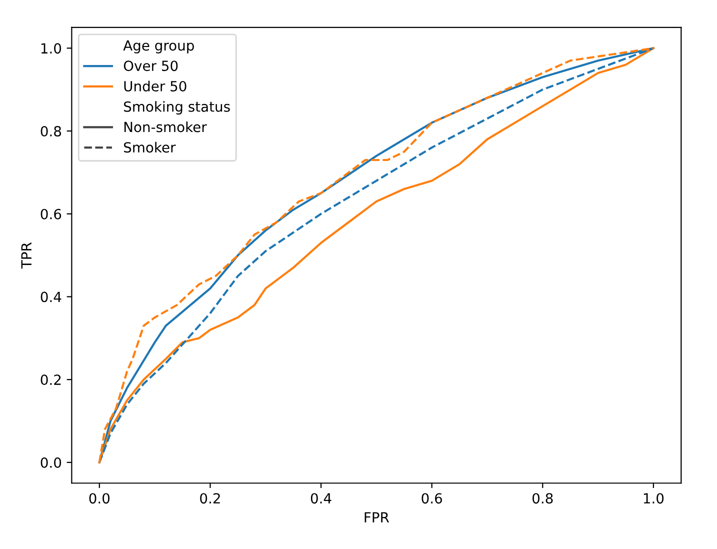  What do you see at coordinates (51, 131) in the screenshot?
I see `y-tick-label: 0.8` at bounding box center [51, 131].